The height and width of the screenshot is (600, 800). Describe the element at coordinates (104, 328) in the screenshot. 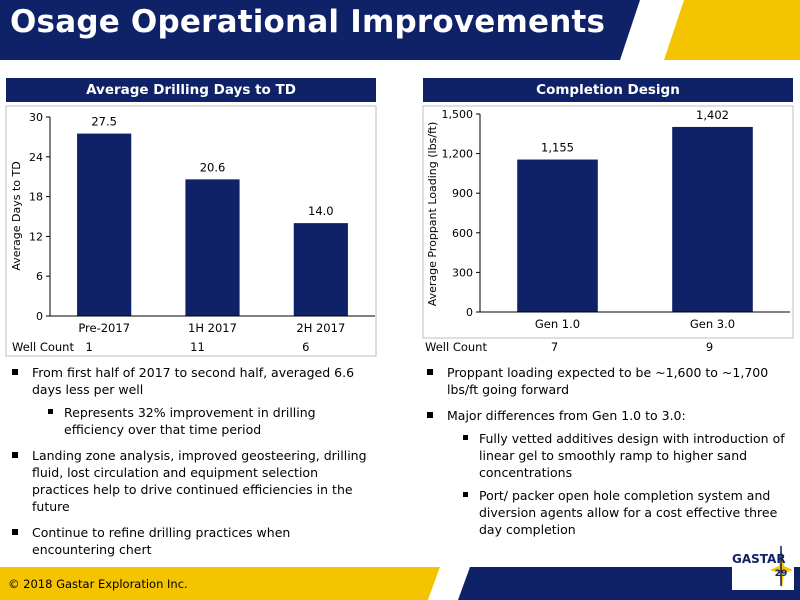

I see `drilling-days-category-label: Pre-2017` at that location.